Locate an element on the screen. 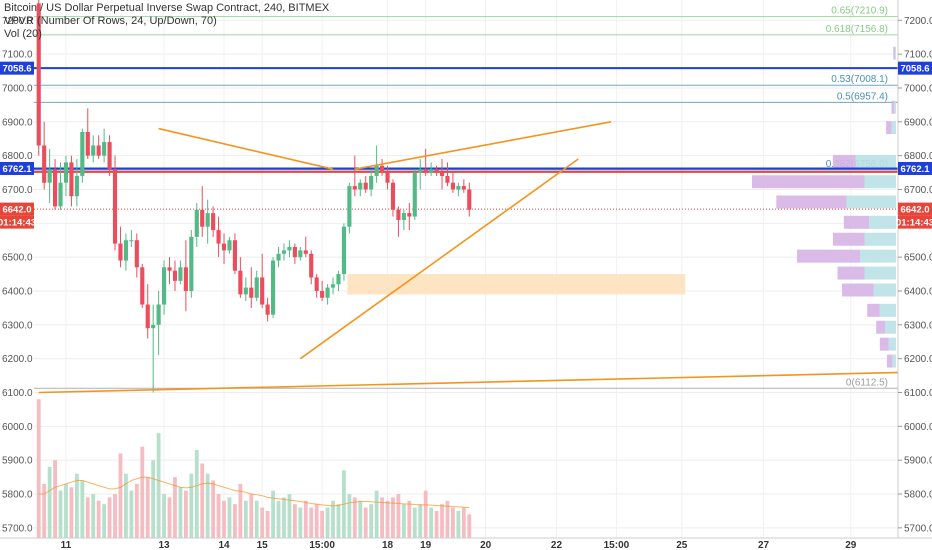 The image size is (932, 550). time-tick-label: 15:00 is located at coordinates (322, 545).